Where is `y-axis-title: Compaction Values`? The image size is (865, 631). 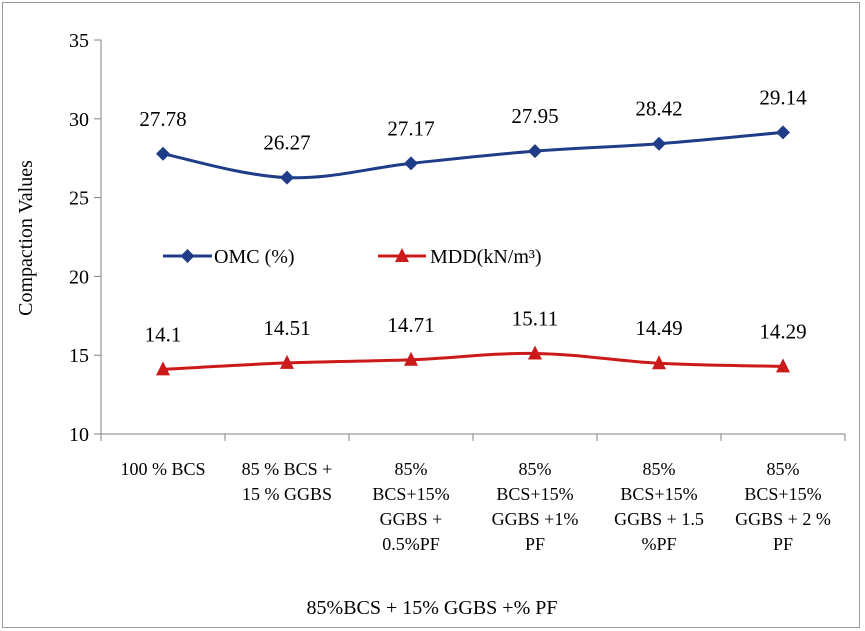
y-axis-title: Compaction Values is located at coordinates (26, 238).